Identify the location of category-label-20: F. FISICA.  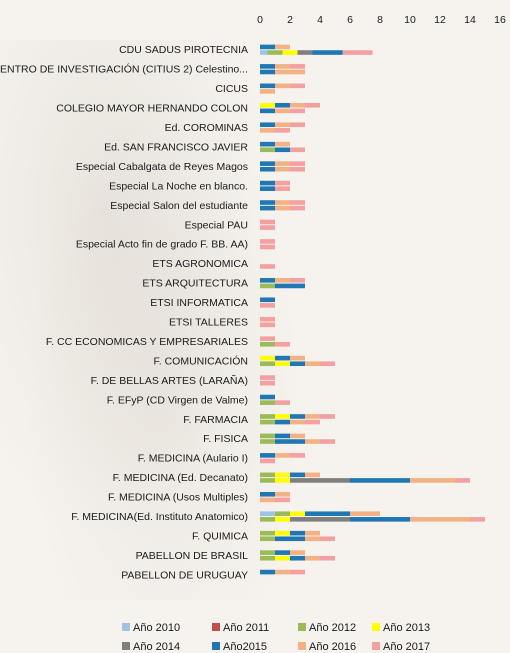
(225, 439).